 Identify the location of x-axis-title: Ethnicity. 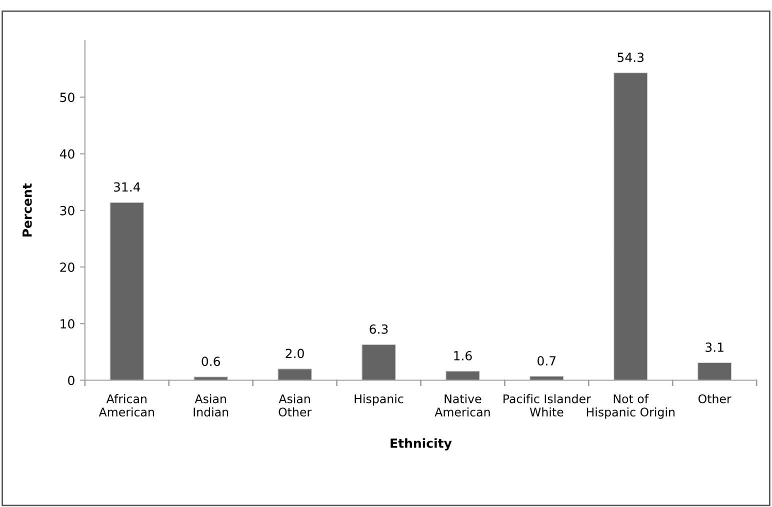
(421, 444).